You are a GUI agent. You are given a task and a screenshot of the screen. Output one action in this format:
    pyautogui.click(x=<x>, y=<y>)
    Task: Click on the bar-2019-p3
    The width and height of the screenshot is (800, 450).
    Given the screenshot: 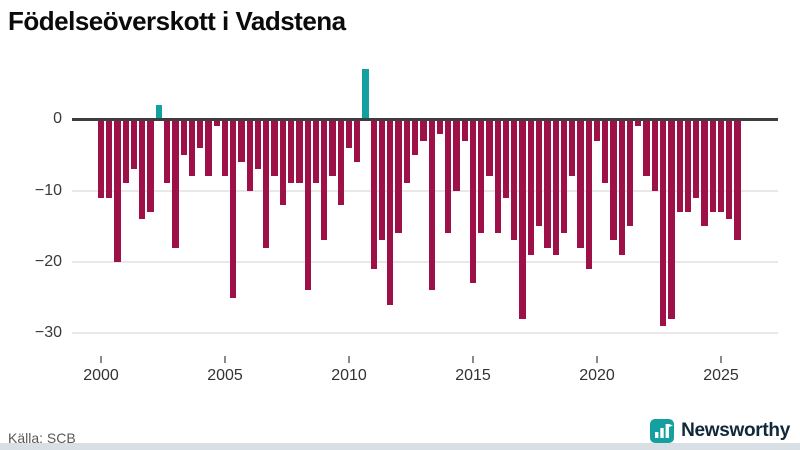 What is the action you would take?
    pyautogui.click(x=588, y=194)
    